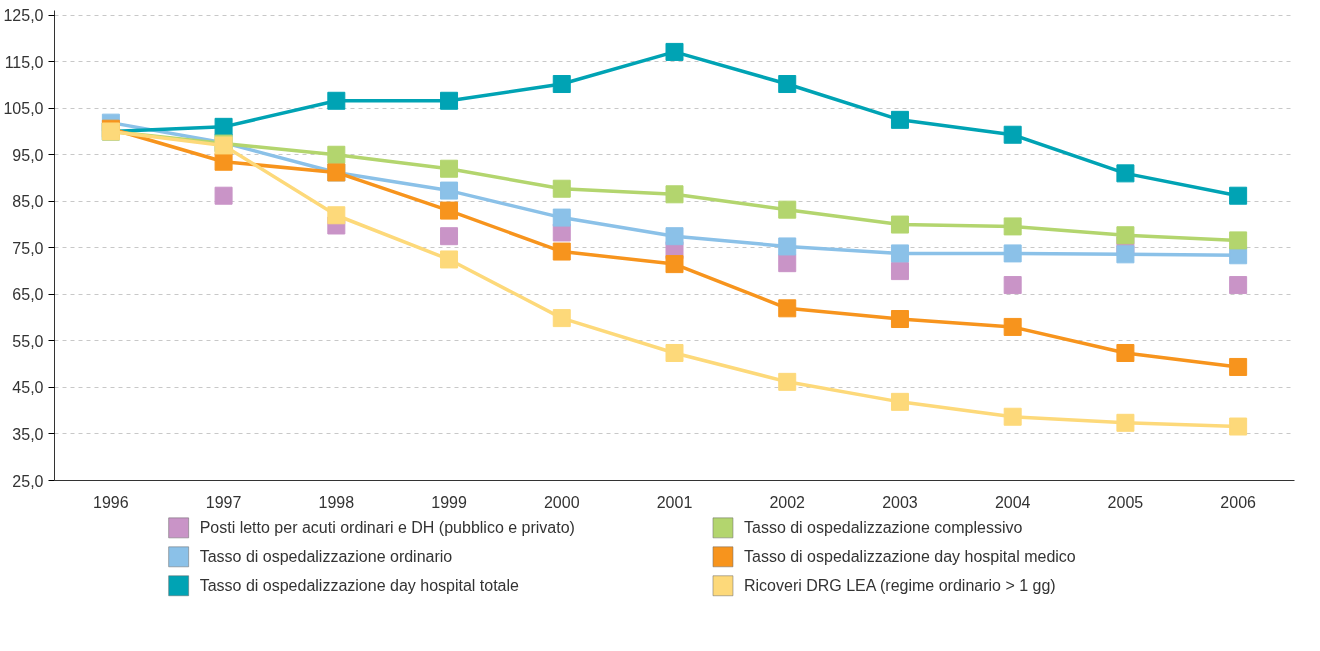 The width and height of the screenshot is (1320, 651). I want to click on x-tick-label: 2005, so click(1125, 502).